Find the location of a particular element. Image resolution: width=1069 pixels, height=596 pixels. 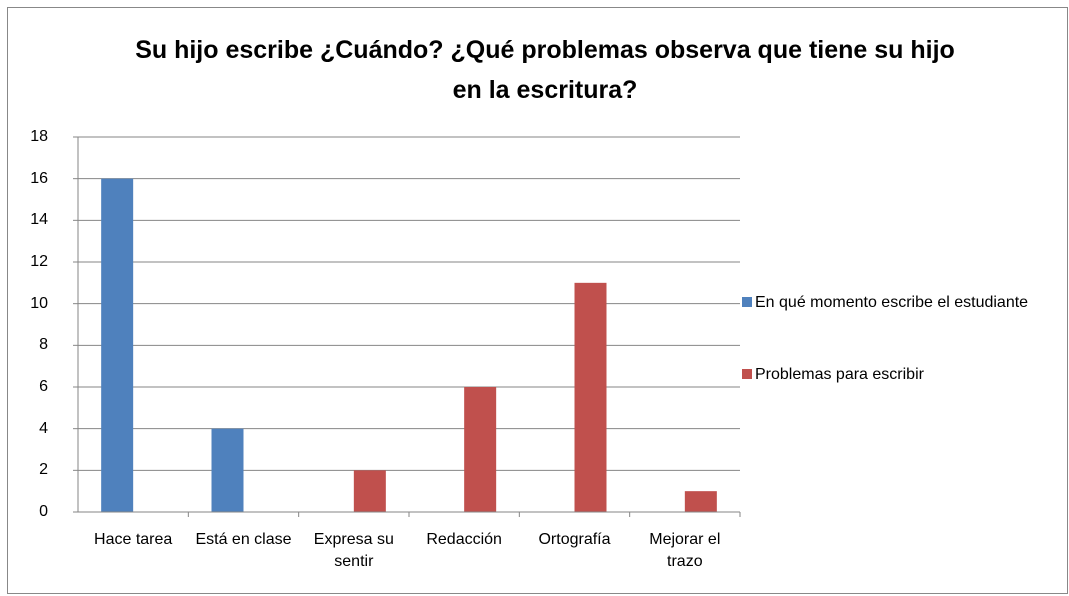

x-tick-label: Hace tarea is located at coordinates (133, 539).